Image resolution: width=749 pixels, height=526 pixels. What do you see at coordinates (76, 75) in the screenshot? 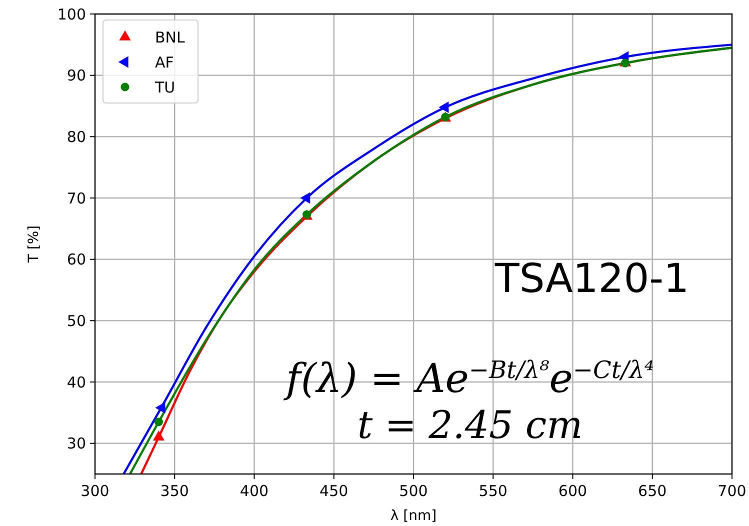
I see `y-tick-label: 90` at bounding box center [76, 75].